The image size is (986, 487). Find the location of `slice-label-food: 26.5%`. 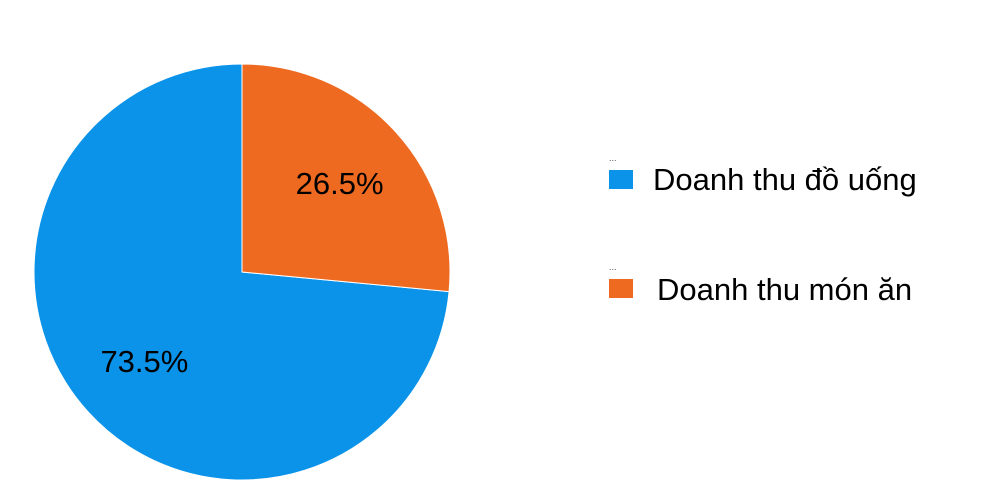

slice-label-food: 26.5% is located at coordinates (340, 183).